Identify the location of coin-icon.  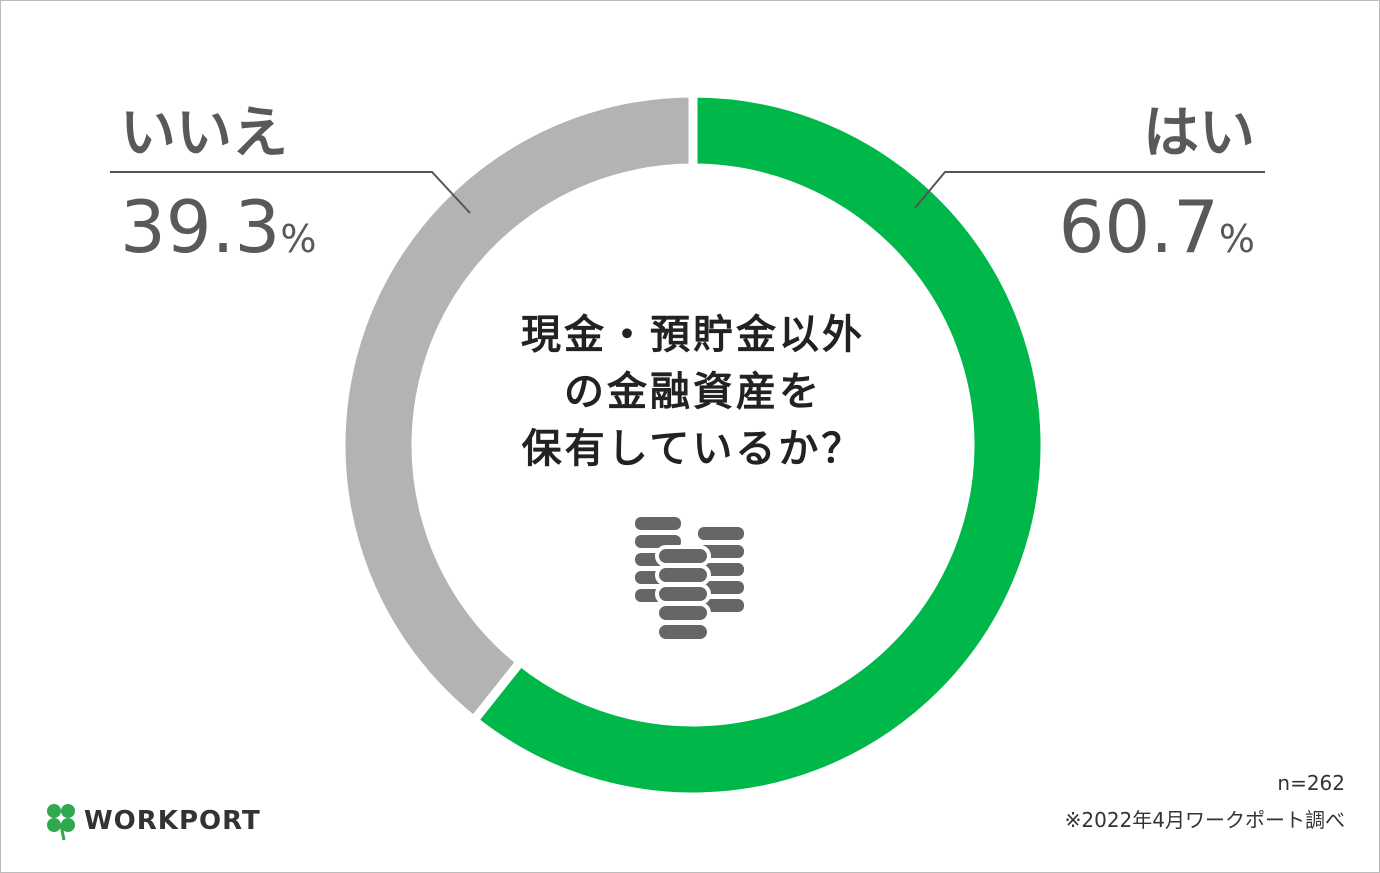
(689, 578).